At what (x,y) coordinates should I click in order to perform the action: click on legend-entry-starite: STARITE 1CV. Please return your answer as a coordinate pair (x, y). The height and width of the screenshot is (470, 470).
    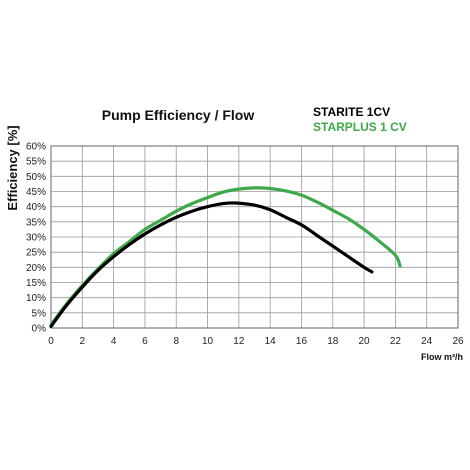
    Looking at the image, I should click on (351, 112).